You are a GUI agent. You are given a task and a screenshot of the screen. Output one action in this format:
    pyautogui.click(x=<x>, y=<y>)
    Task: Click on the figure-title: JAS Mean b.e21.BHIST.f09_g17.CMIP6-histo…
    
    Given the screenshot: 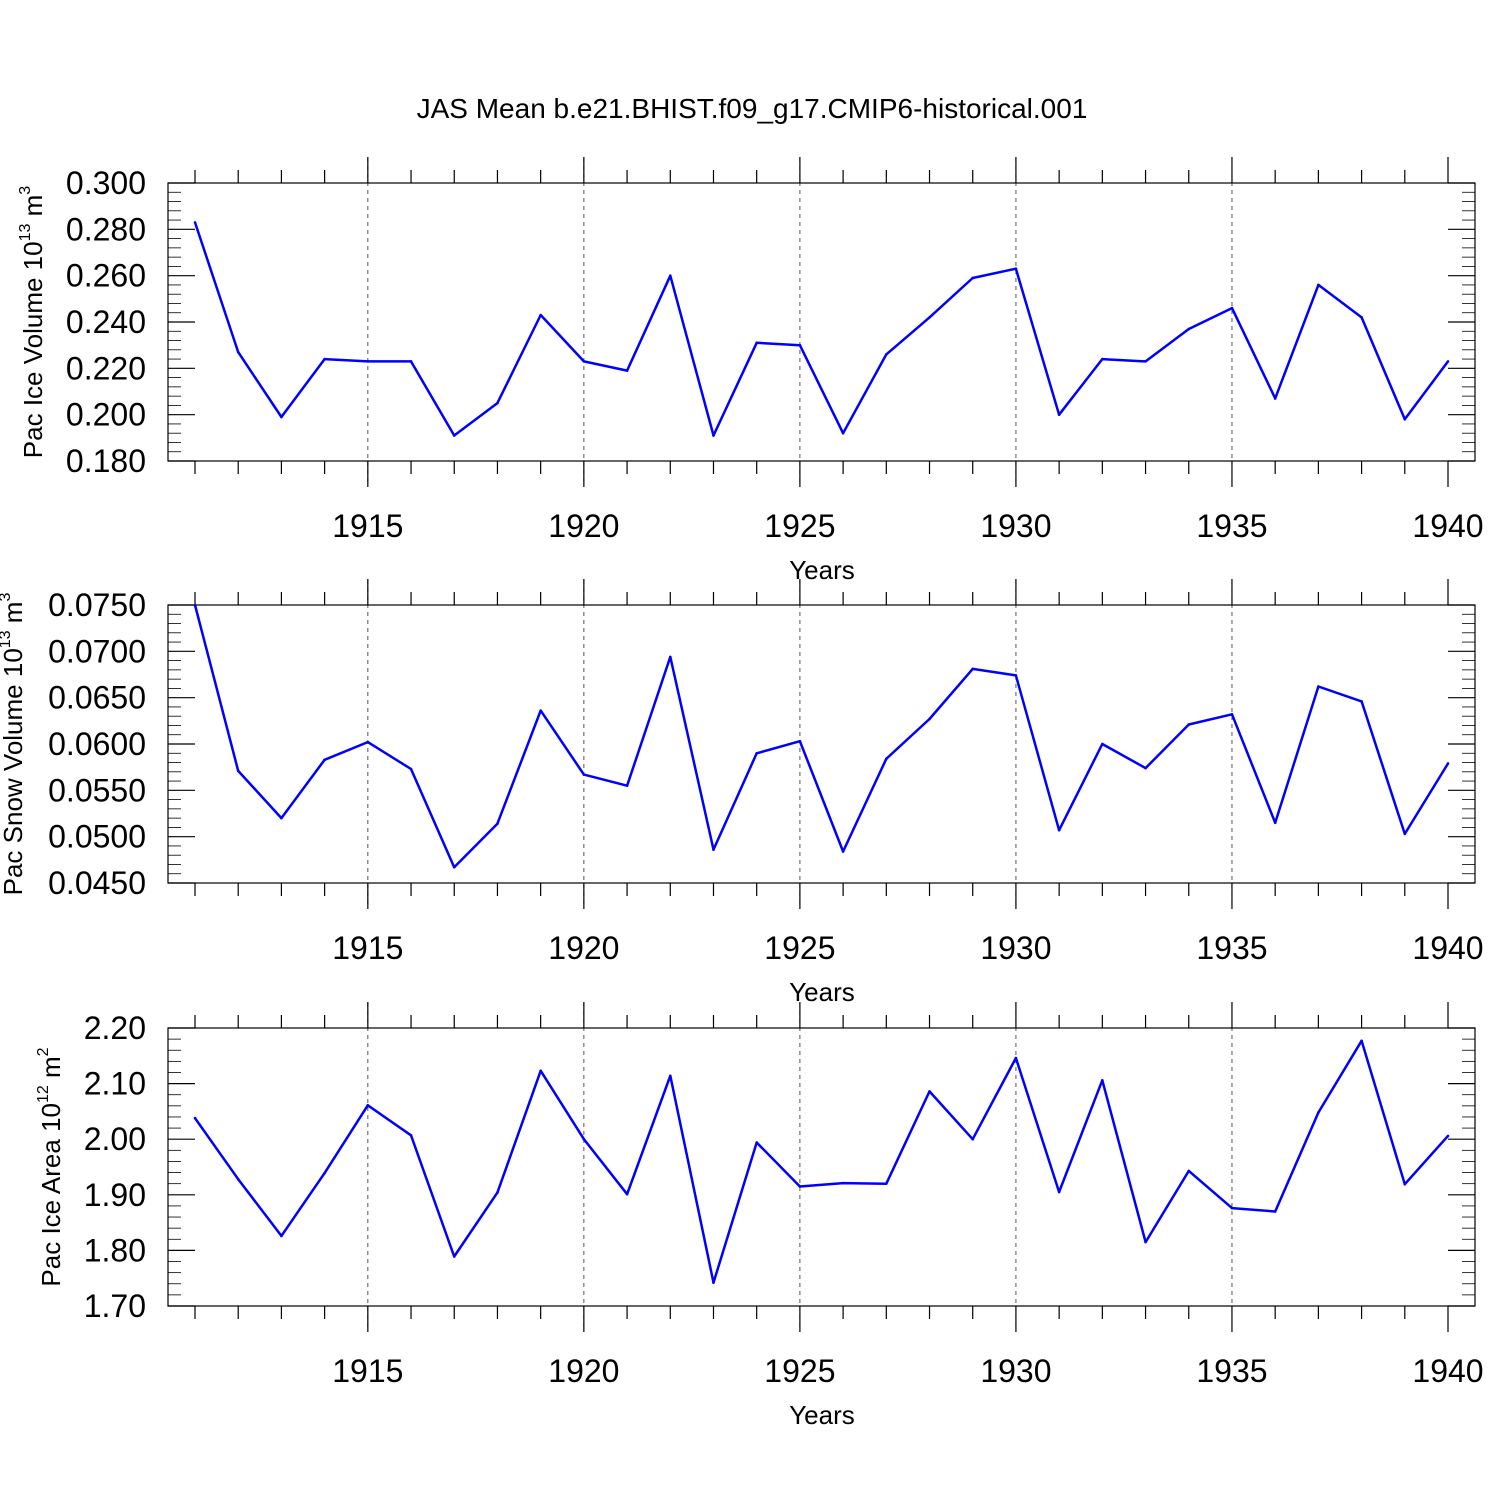 What is the action you would take?
    pyautogui.click(x=752, y=108)
    